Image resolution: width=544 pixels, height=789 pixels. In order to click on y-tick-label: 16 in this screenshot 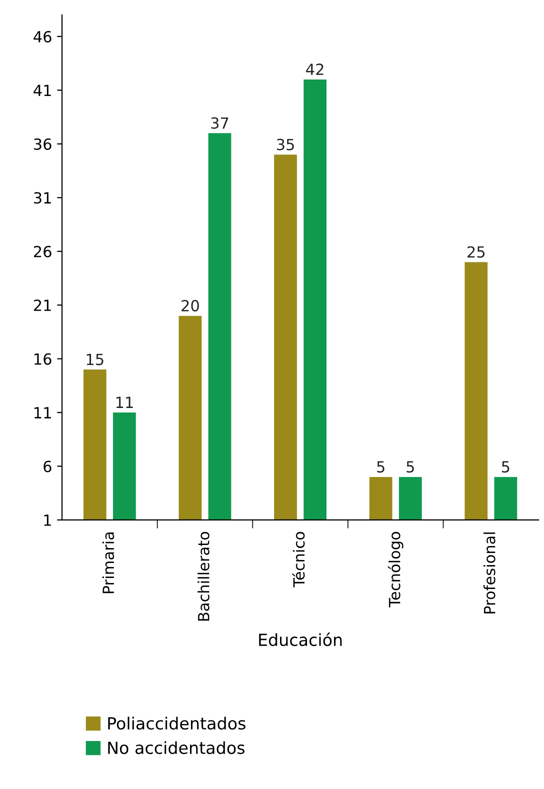, I will do `click(43, 359)`.